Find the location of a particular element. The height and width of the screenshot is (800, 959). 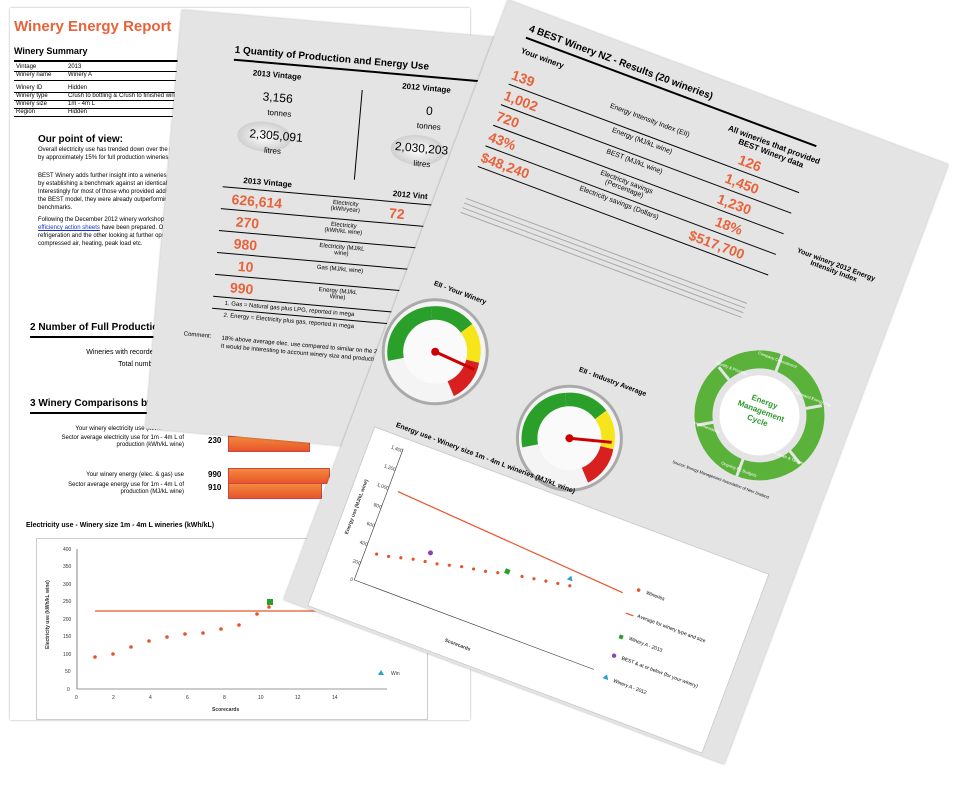

summary-label: Winery name is located at coordinates (34, 75).